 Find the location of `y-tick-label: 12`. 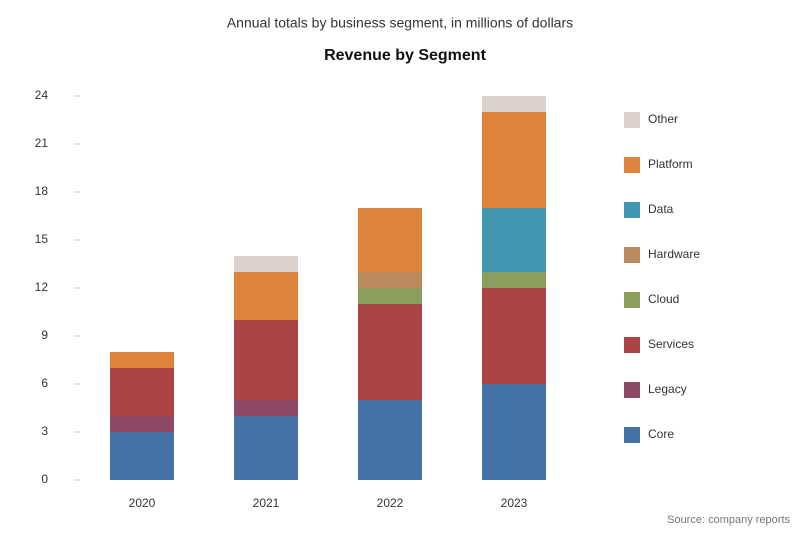

y-tick-label: 12 is located at coordinates (42, 287).